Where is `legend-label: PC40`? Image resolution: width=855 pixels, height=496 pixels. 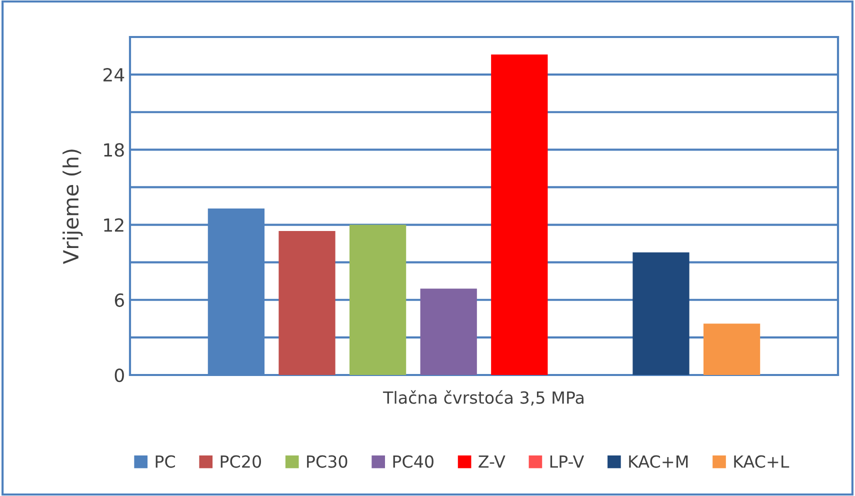
legend-label: PC40 is located at coordinates (413, 461).